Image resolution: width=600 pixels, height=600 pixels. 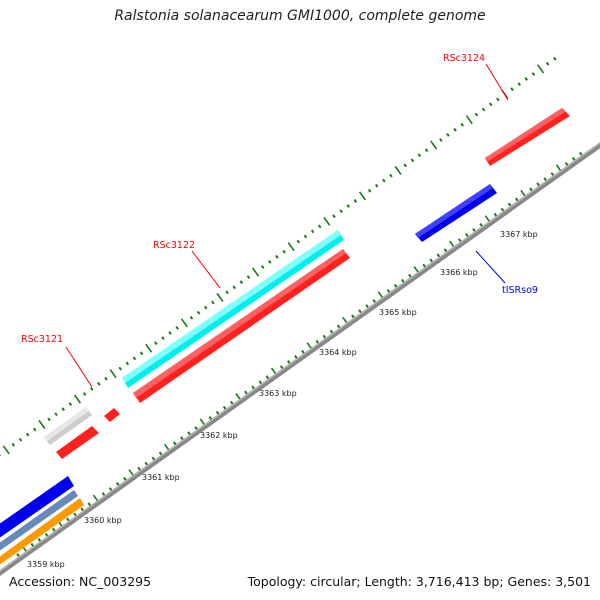 I want to click on feature-rna-grey, so click(x=68, y=426).